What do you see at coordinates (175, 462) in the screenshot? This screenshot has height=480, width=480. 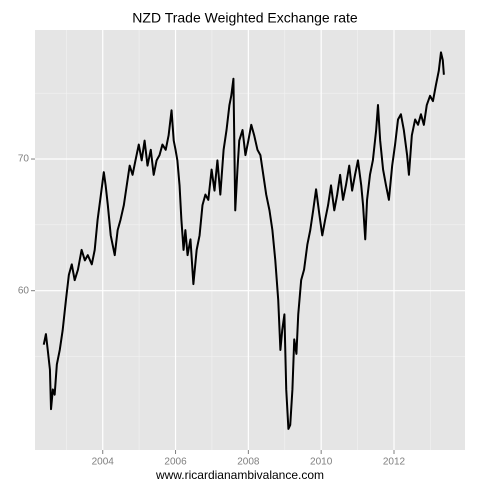 I see `x-tick-label: 2006` at bounding box center [175, 462].